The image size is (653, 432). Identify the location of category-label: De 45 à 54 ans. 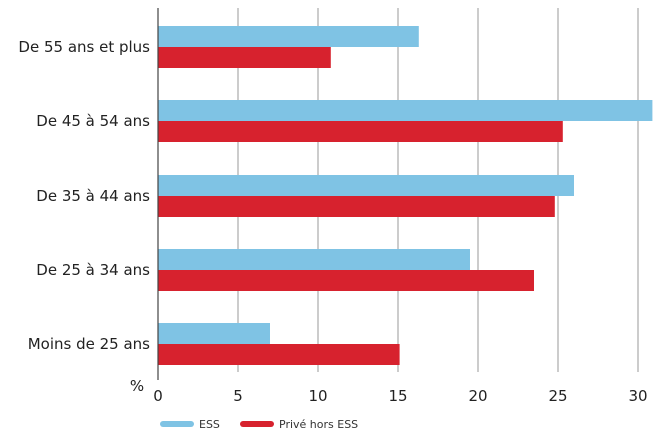
(93, 121).